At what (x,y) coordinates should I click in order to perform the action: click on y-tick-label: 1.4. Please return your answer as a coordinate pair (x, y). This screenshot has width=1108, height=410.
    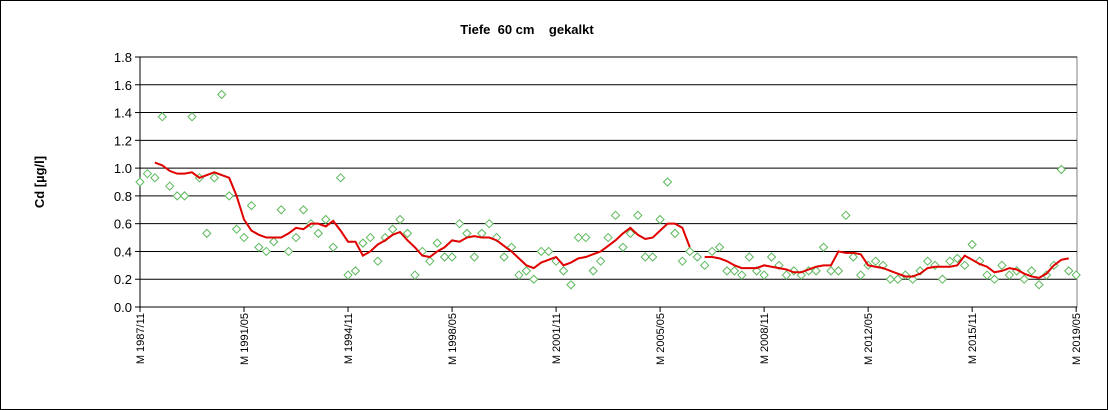
    Looking at the image, I should click on (123, 113).